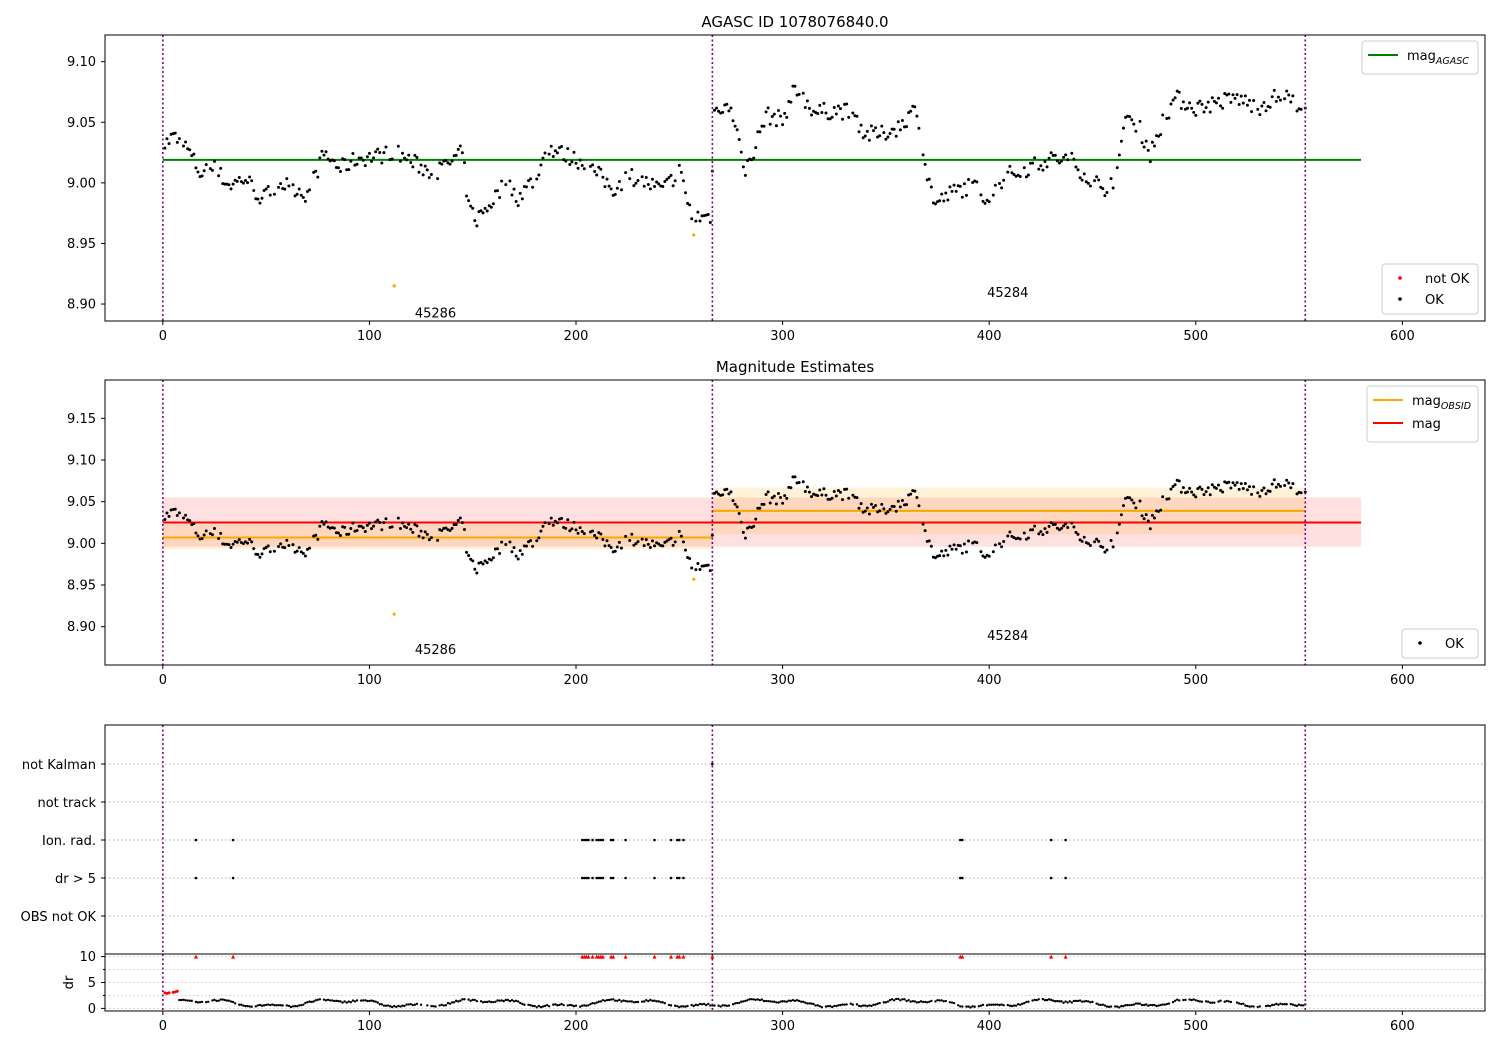  Describe the element at coordinates (163, 1026) in the screenshot. I see `x-tick-label: 0` at that location.